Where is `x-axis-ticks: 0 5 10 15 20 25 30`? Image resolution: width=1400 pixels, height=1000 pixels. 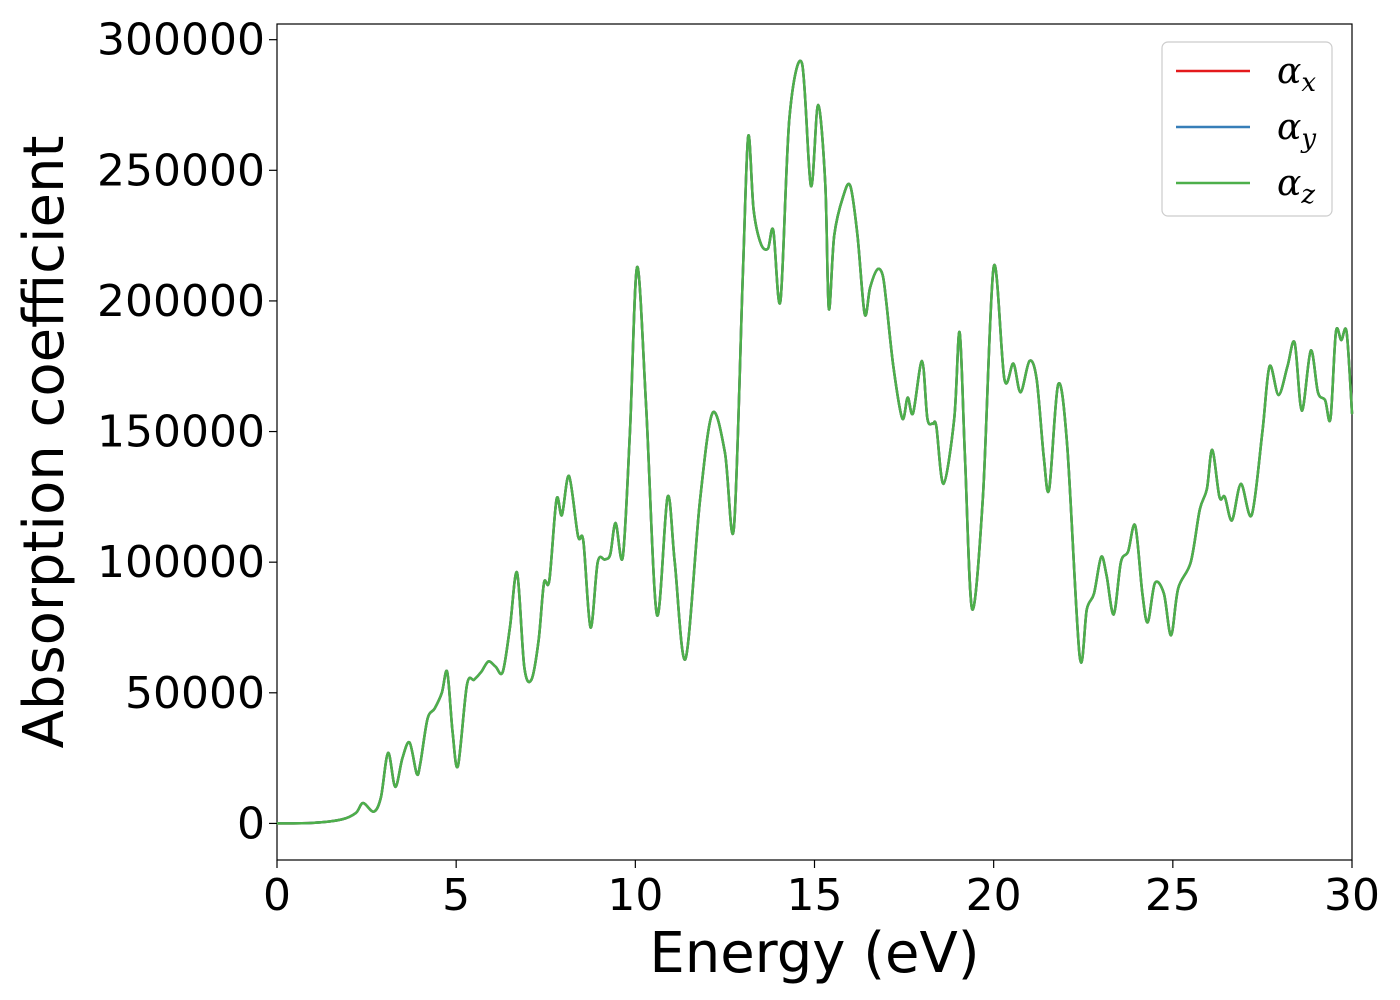 x-axis-ticks: 0 5 10 15 20 25 30 is located at coordinates (821, 890).